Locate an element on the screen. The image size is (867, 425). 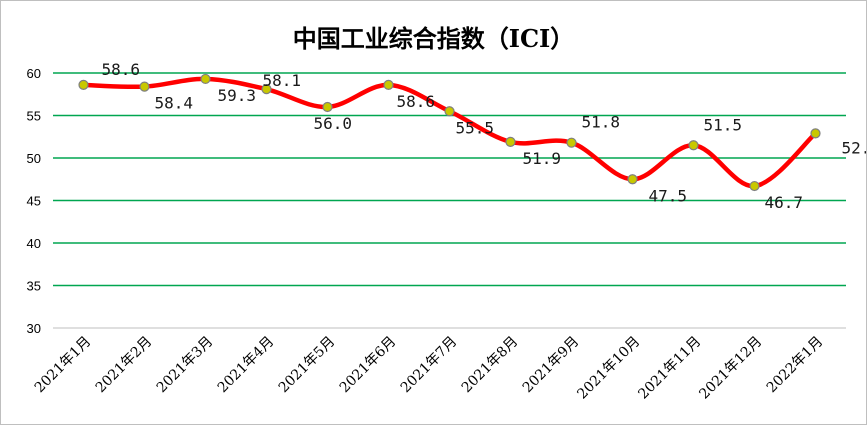
x-tick-label: 2021年9月 is located at coordinates (551, 365).